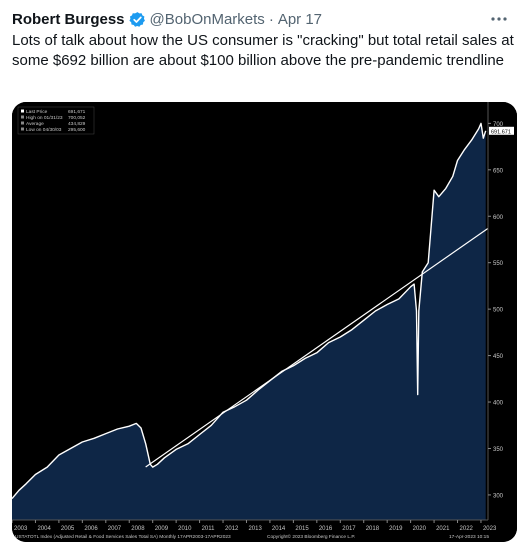 The image size is (524, 547). I want to click on y-tick-label: 300, so click(498, 496).